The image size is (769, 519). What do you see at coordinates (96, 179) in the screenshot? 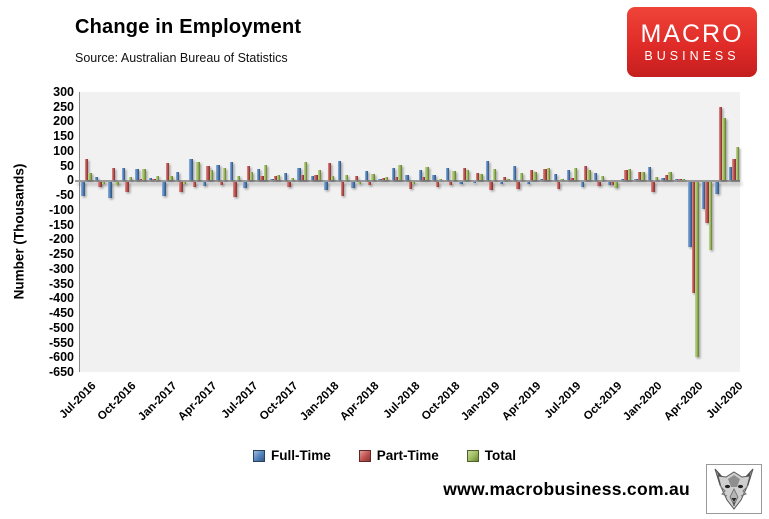
I see `bar-full-time-aug-2016` at bounding box center [96, 179].